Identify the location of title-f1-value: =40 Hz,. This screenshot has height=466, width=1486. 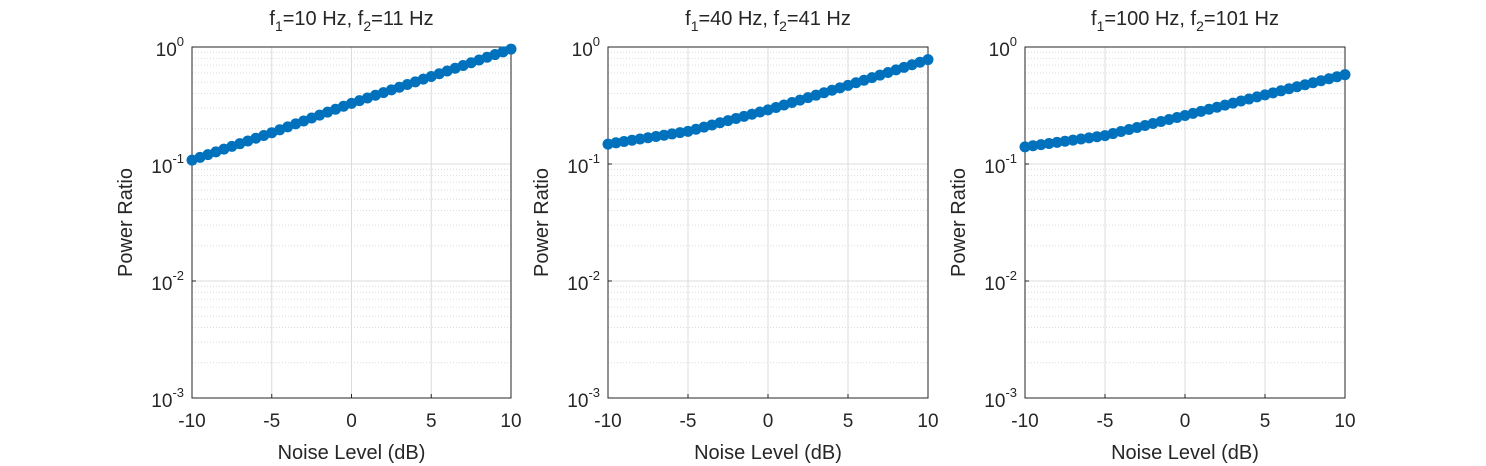
(736, 19).